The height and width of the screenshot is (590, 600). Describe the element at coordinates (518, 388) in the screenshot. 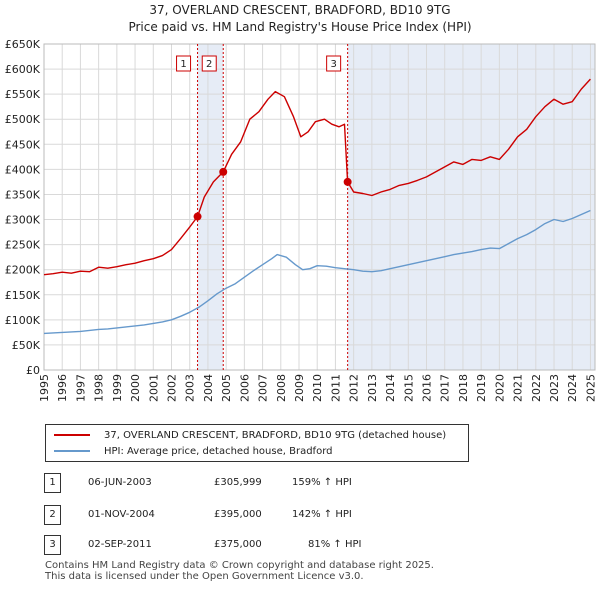

I see `x-tick-label: 2021` at that location.